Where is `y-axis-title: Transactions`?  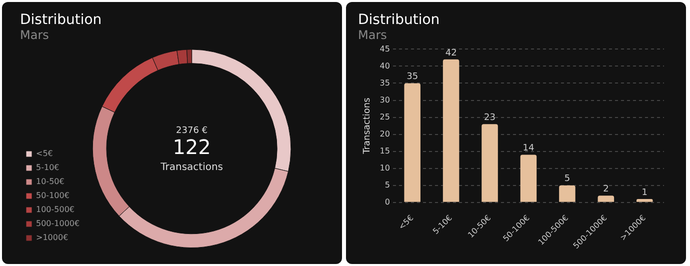 y-axis-title: Transactions is located at coordinates (367, 126).